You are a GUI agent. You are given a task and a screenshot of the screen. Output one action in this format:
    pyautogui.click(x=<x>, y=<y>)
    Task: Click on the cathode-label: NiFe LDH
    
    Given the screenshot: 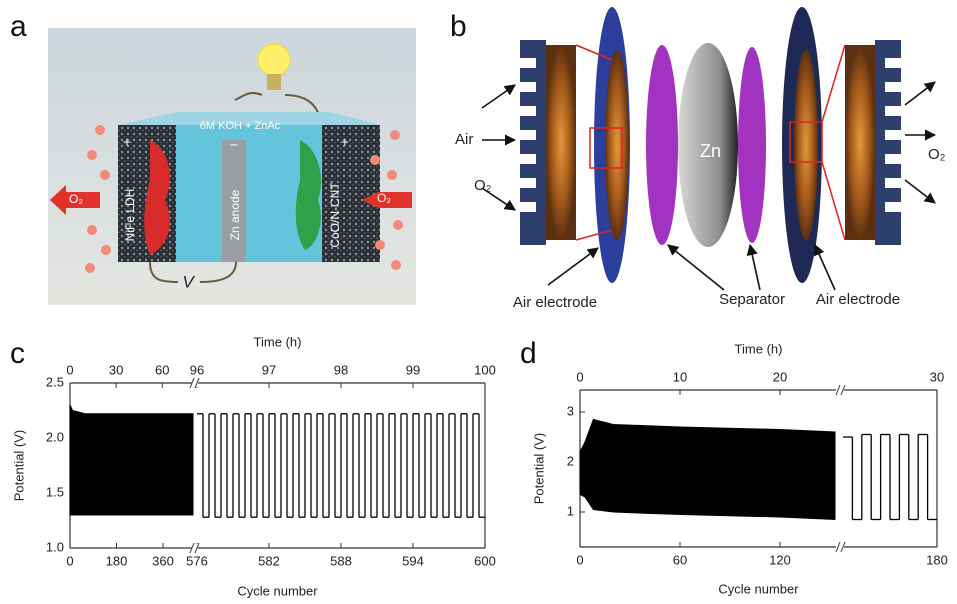 What is the action you would take?
    pyautogui.click(x=130, y=215)
    